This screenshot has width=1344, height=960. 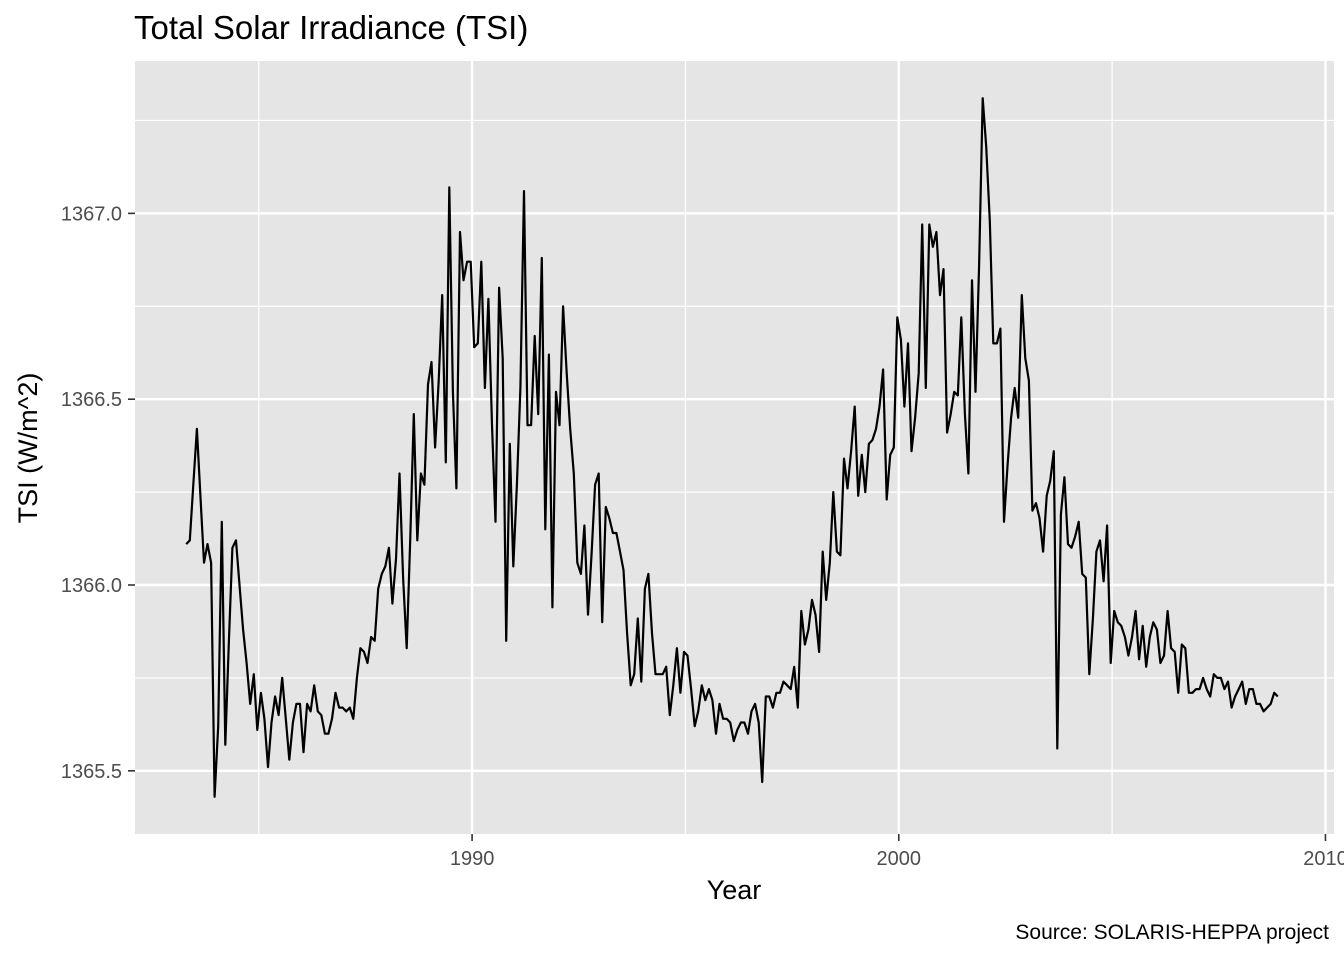 I want to click on y-tick-label: 1365.5, so click(x=91, y=772).